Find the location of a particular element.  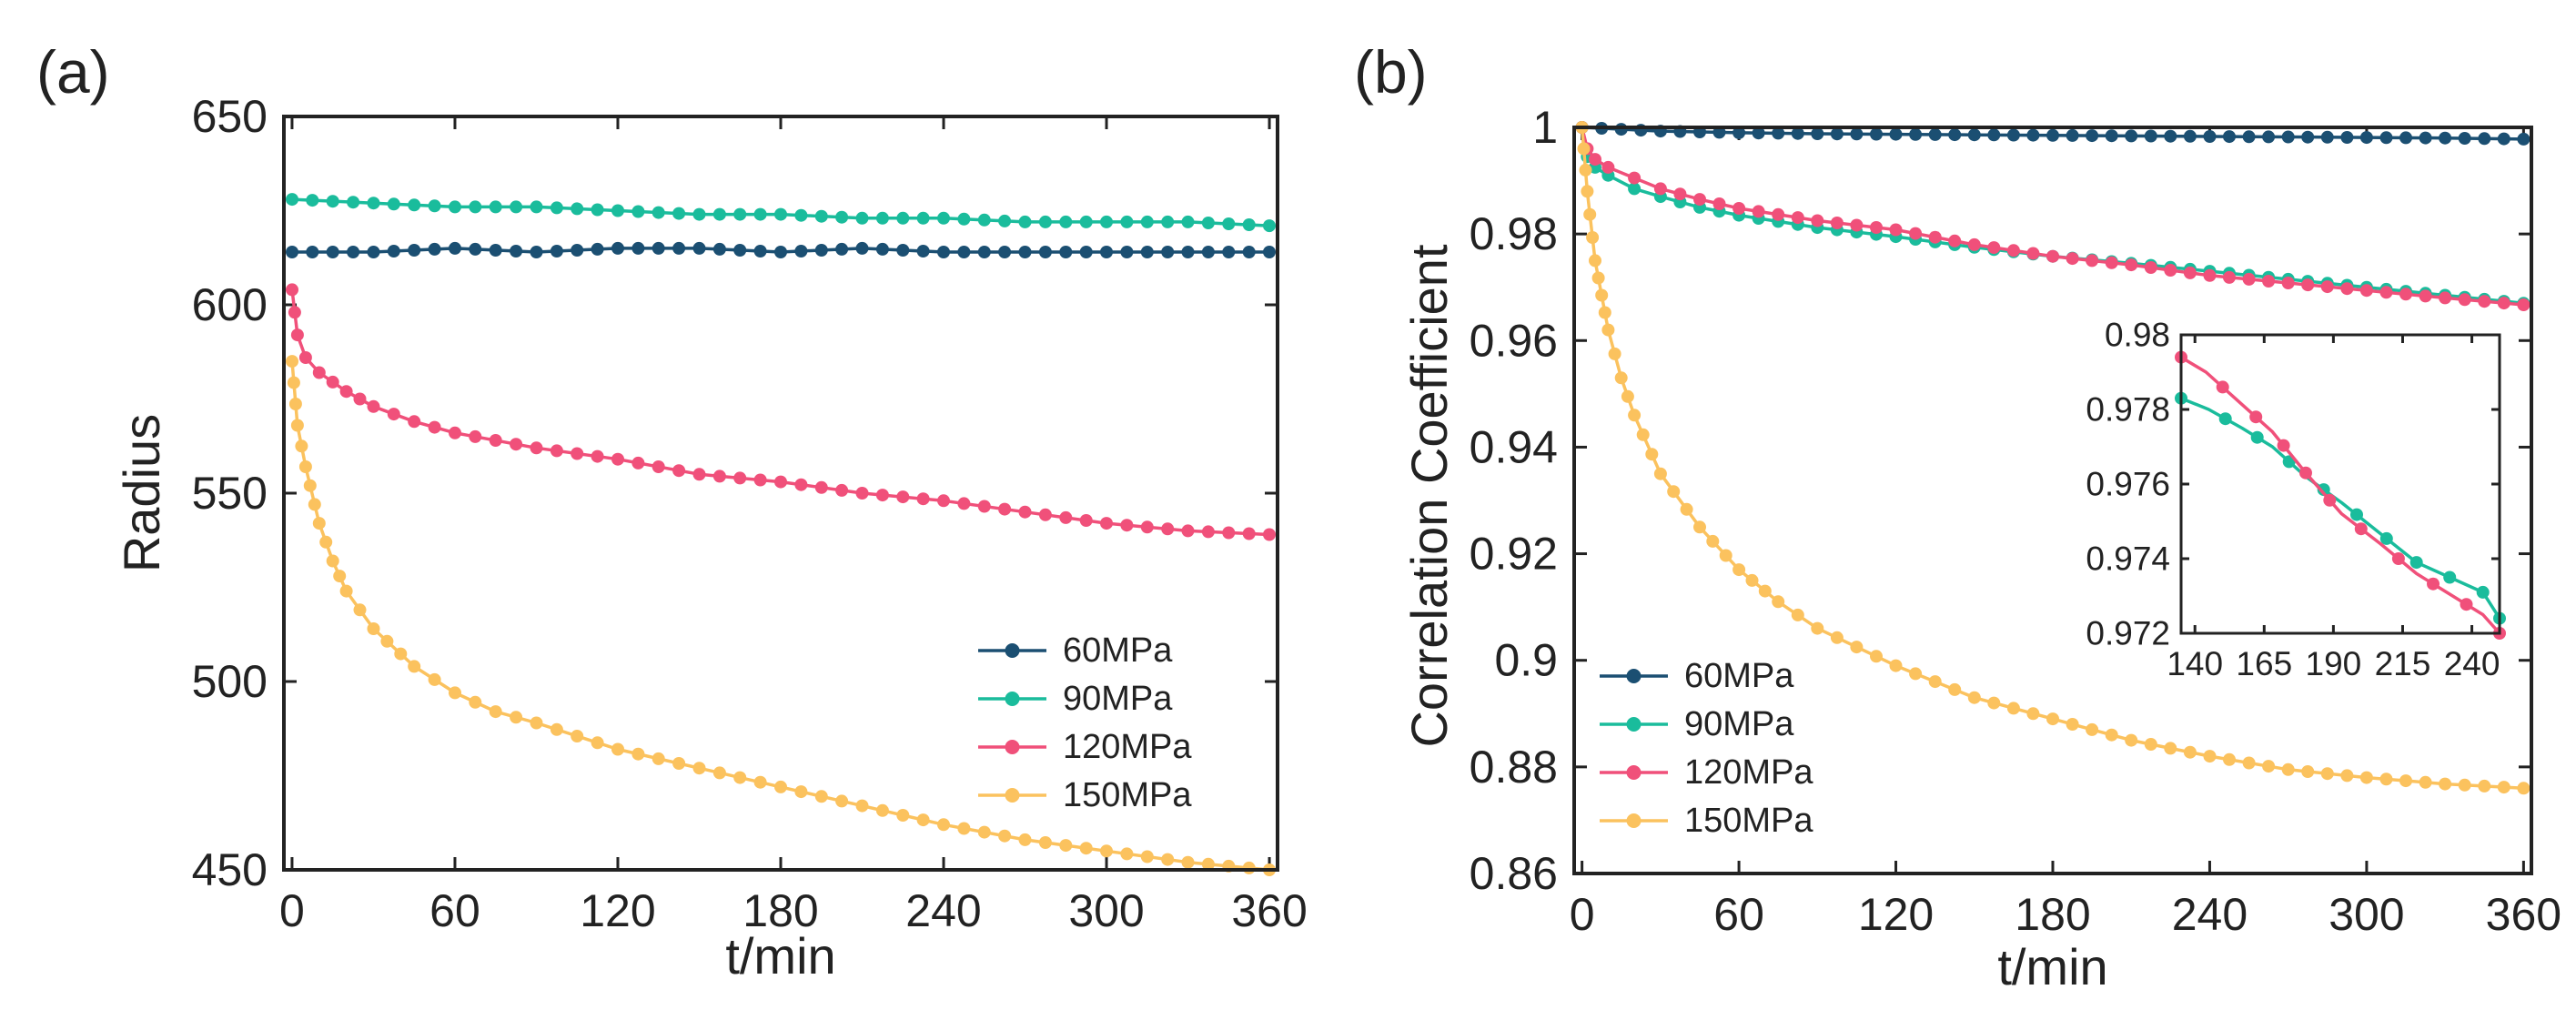

panel-a-series-120mpa is located at coordinates (781, 412).